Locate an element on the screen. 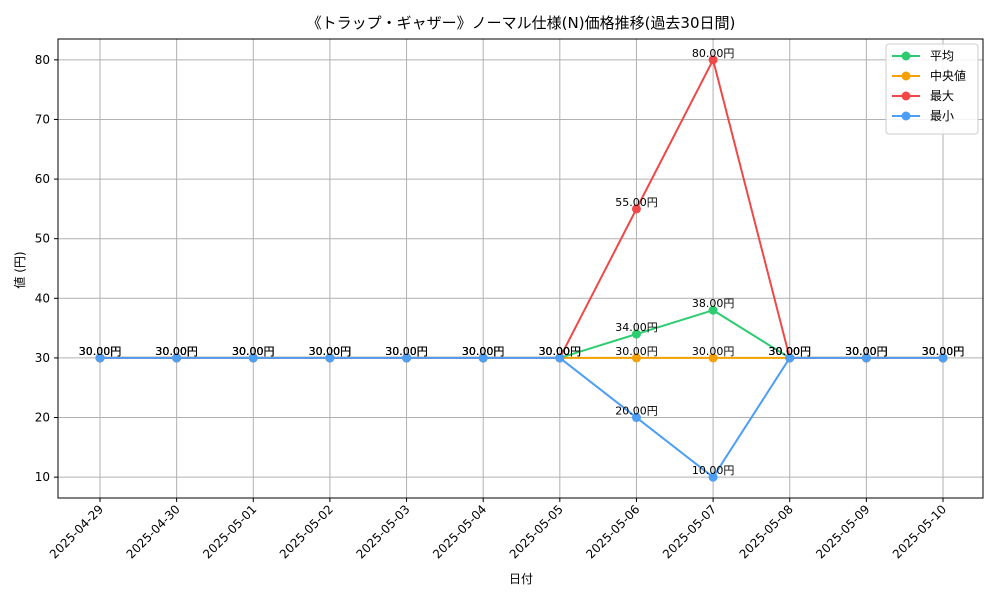  y-tick-label: 80 is located at coordinates (42, 60).